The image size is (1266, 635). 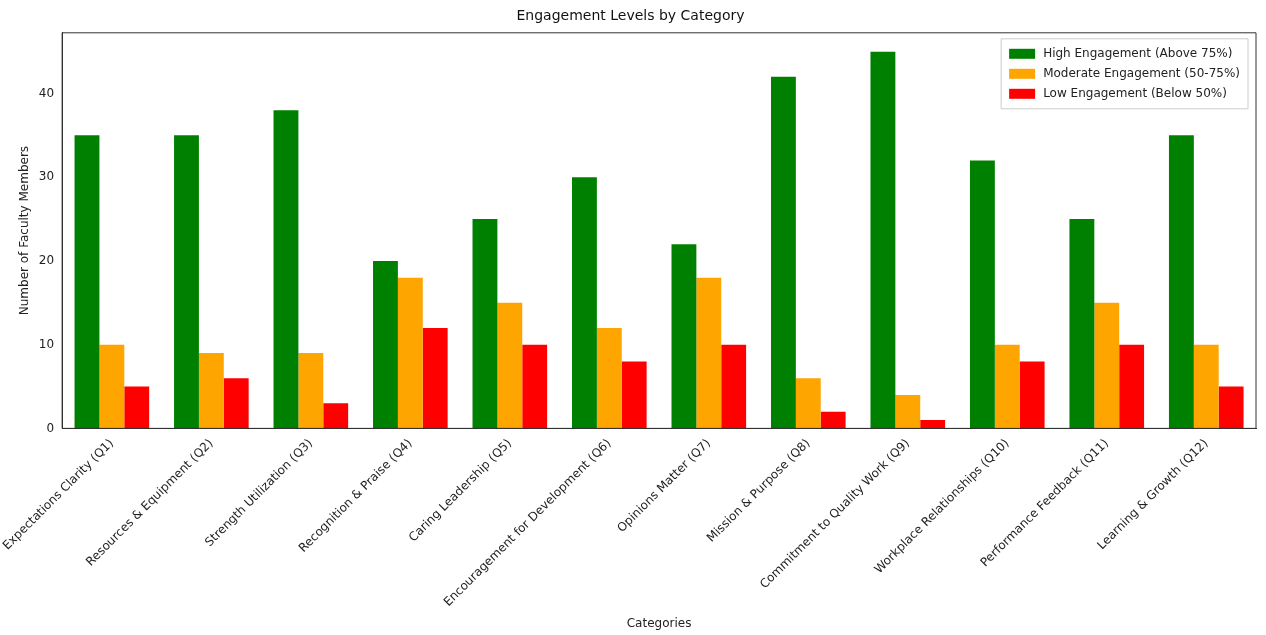 What do you see at coordinates (1135, 92) in the screenshot?
I see `legend-label: Low Engagement (Below 50%)` at bounding box center [1135, 92].